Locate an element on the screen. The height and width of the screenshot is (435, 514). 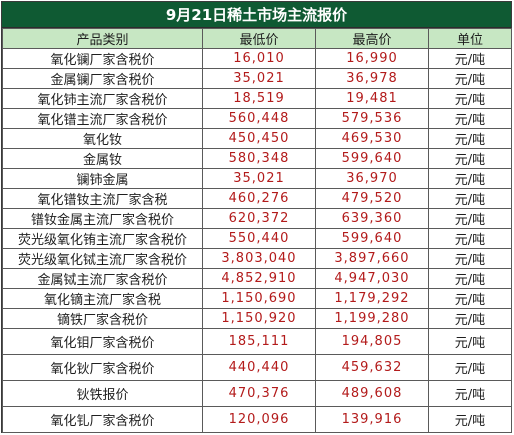
highest-price-cell: 1,199,280 is located at coordinates (372, 318).